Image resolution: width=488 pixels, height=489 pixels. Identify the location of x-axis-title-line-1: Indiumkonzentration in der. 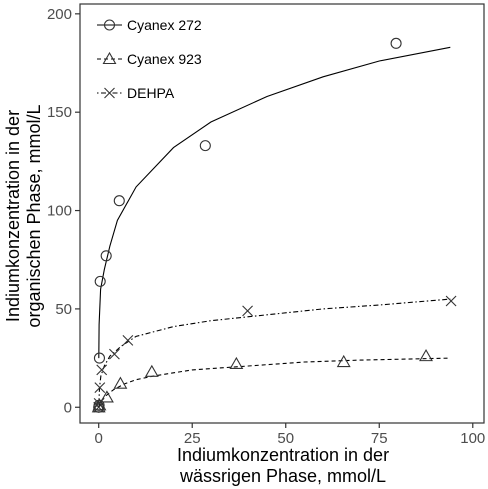
(283, 455).